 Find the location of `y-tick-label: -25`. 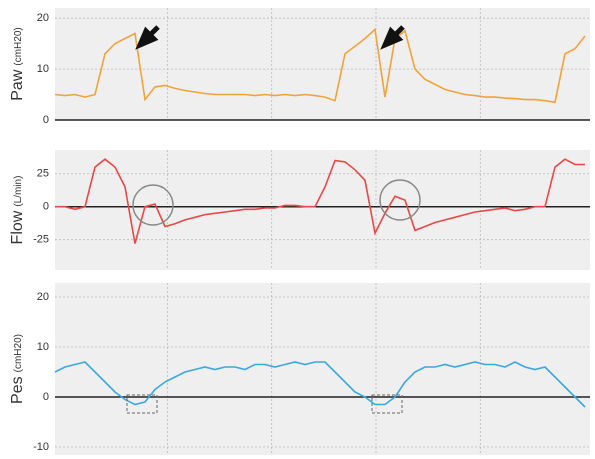

y-tick-label: -25 is located at coordinates (41, 240).